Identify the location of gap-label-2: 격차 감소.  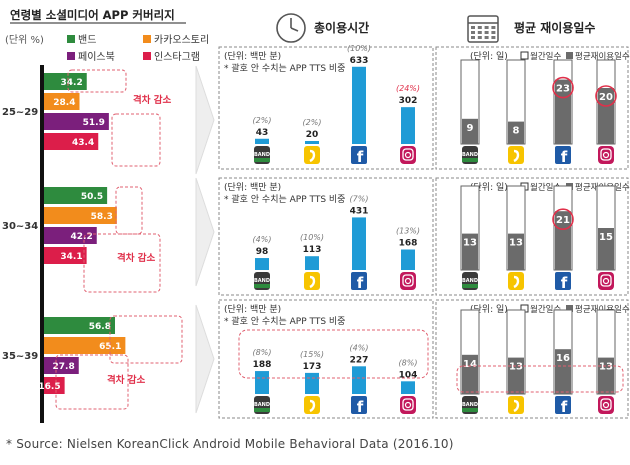
(126, 380).